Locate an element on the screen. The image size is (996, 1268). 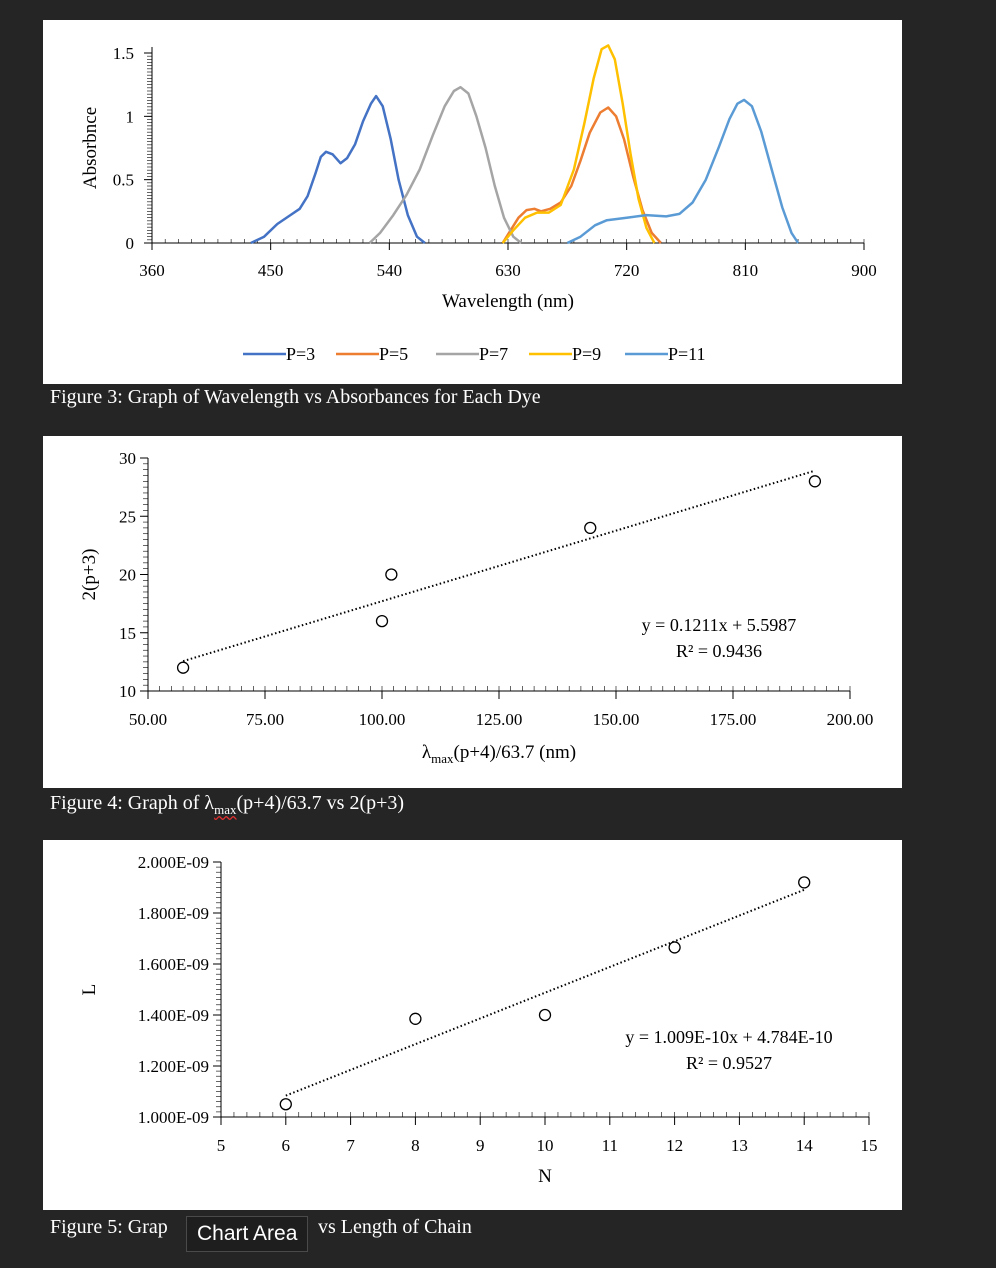
y-axis-title: Absorbnce is located at coordinates (90, 148).